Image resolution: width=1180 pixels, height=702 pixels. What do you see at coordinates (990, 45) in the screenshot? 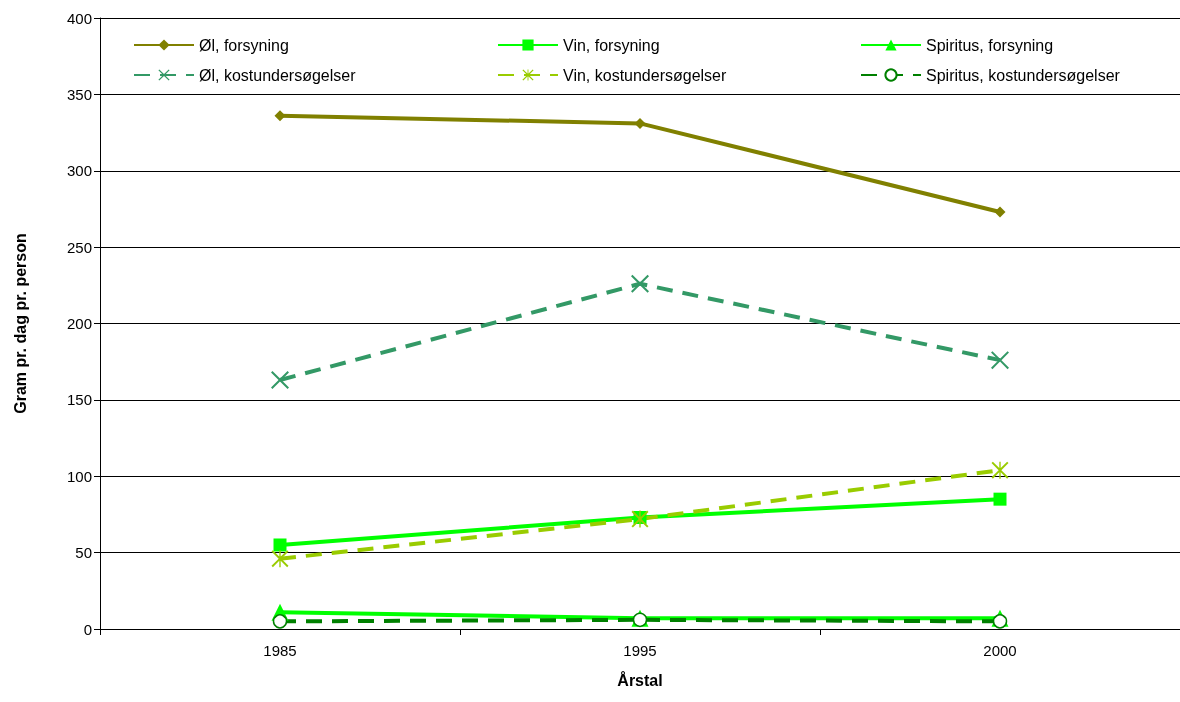
I see `legend-label: Spiritus, forsyning` at bounding box center [990, 45].